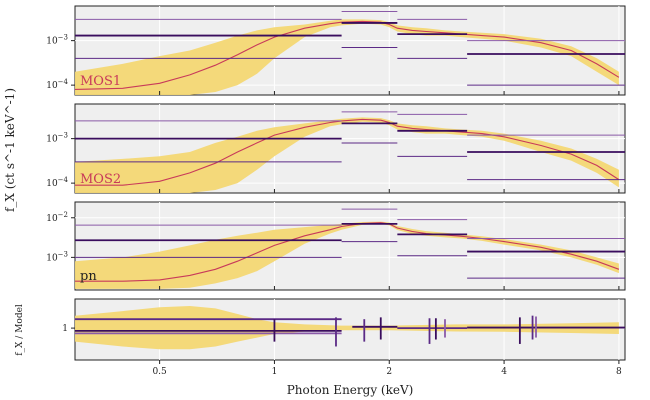  Describe the element at coordinates (88, 276) in the screenshot. I see `panel-label: pn` at that location.